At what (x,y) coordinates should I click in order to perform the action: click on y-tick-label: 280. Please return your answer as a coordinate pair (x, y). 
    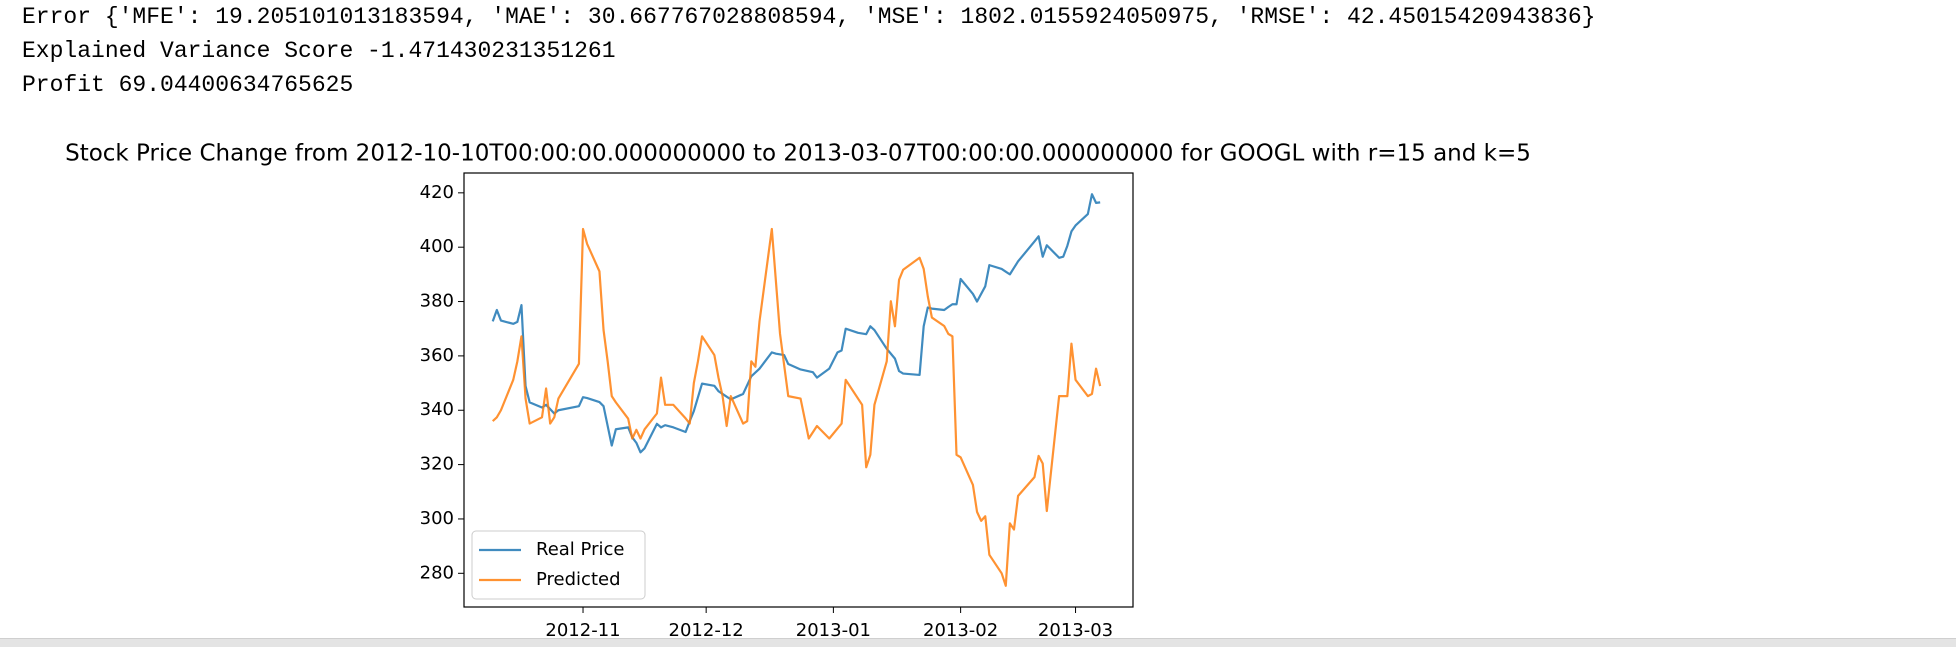
    Looking at the image, I should click on (437, 572).